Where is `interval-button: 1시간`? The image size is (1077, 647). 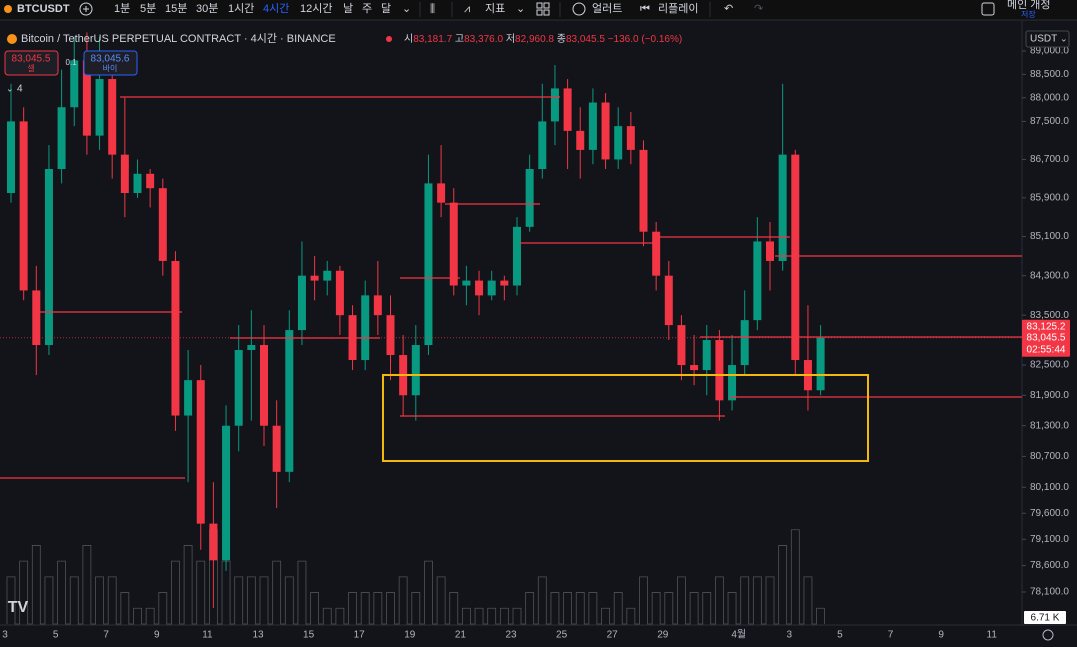
interval-button: 1시간 is located at coordinates (241, 8).